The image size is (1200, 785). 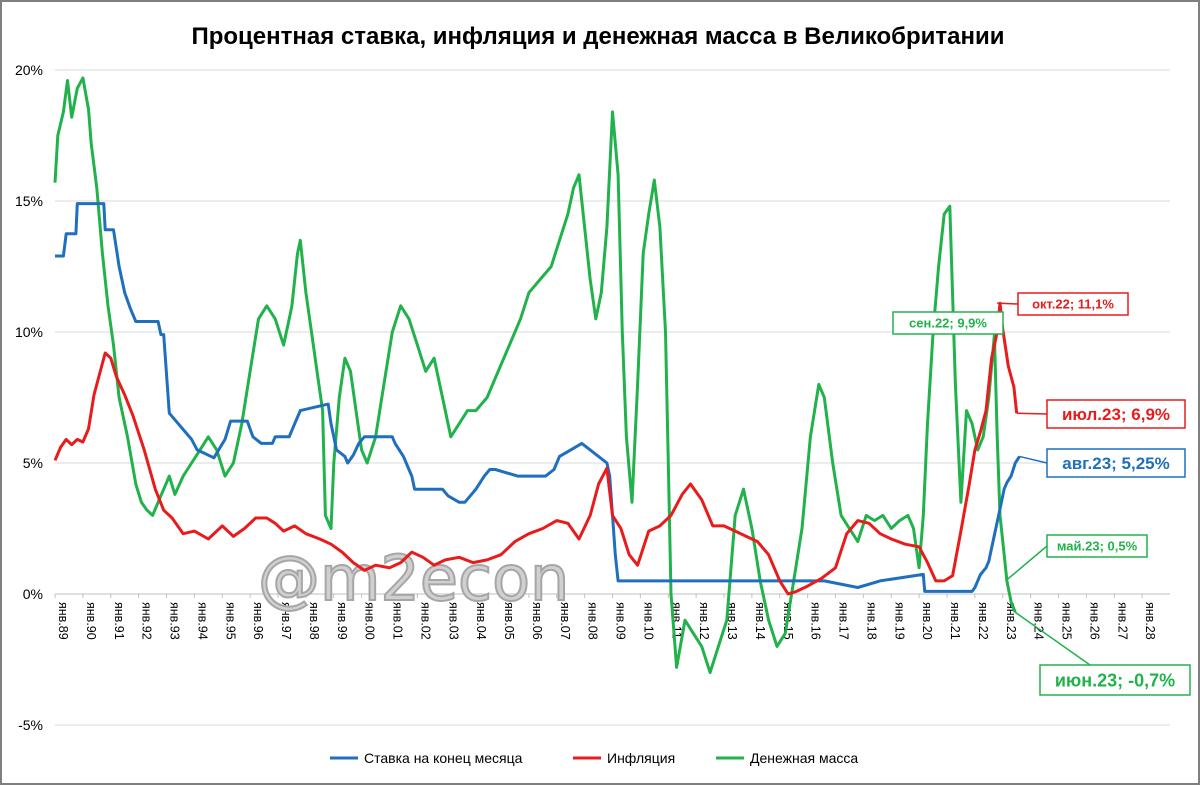 What do you see at coordinates (1122, 621) in the screenshot?
I see `x-tick-label: янв.27` at bounding box center [1122, 621].